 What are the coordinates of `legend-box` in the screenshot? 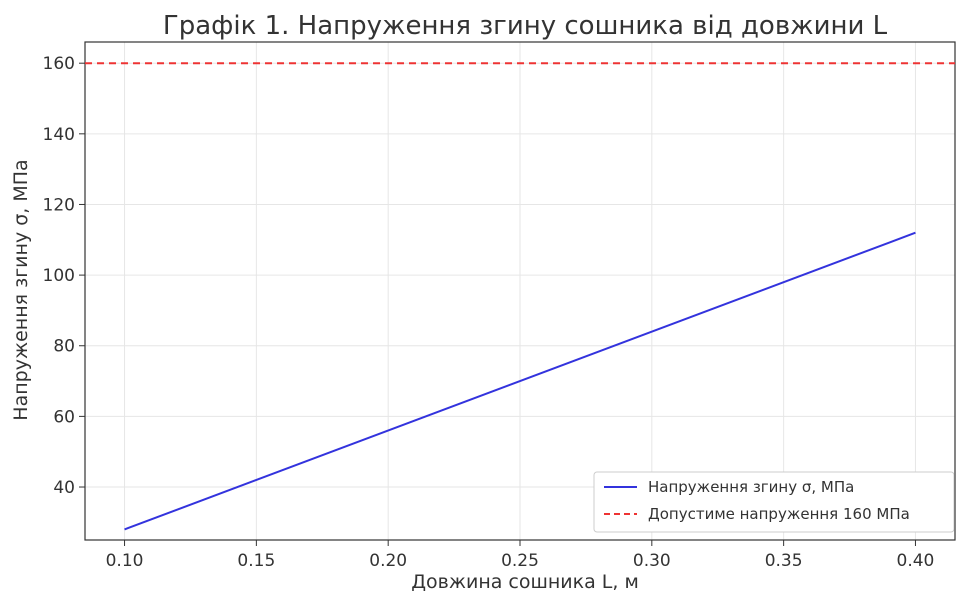 It's located at (774, 502).